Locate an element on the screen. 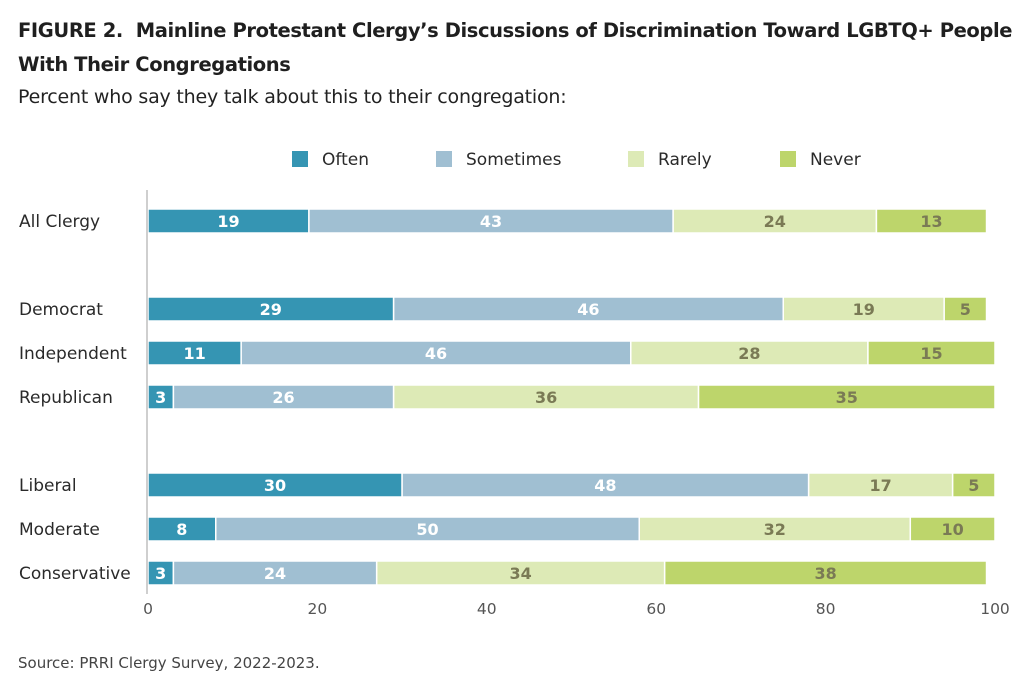 This screenshot has height=690, width=1032. bar-row-all-clergy: All Clergy 19 43 24 13 is located at coordinates (503, 221).